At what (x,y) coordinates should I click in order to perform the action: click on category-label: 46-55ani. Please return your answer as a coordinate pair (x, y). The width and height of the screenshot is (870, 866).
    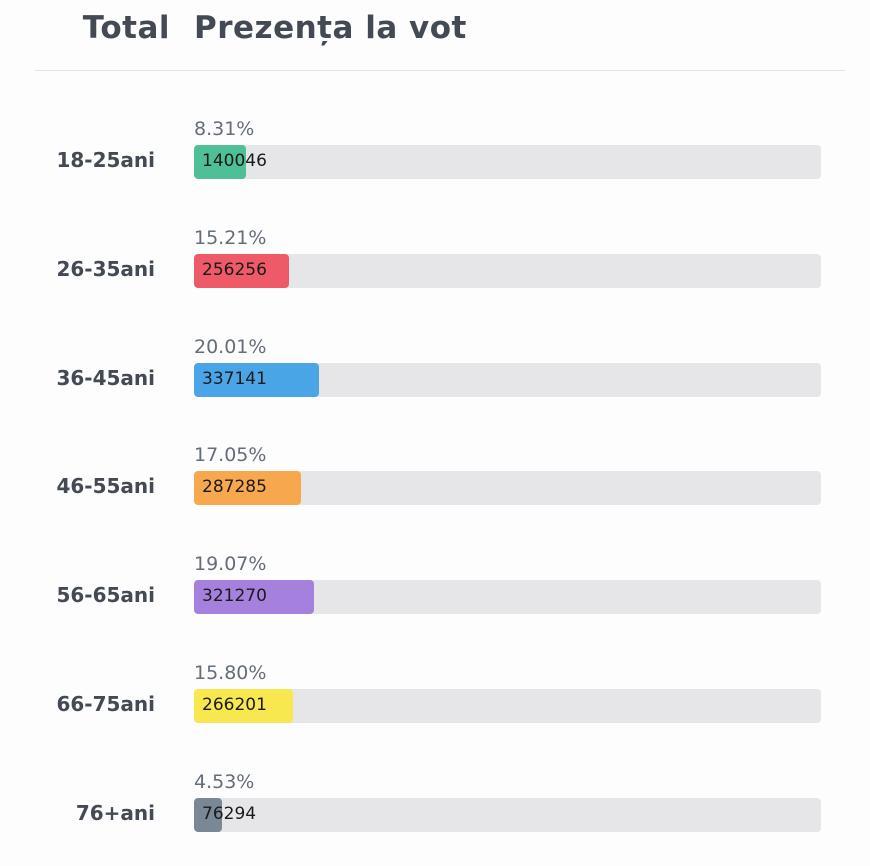
    Looking at the image, I should click on (105, 486).